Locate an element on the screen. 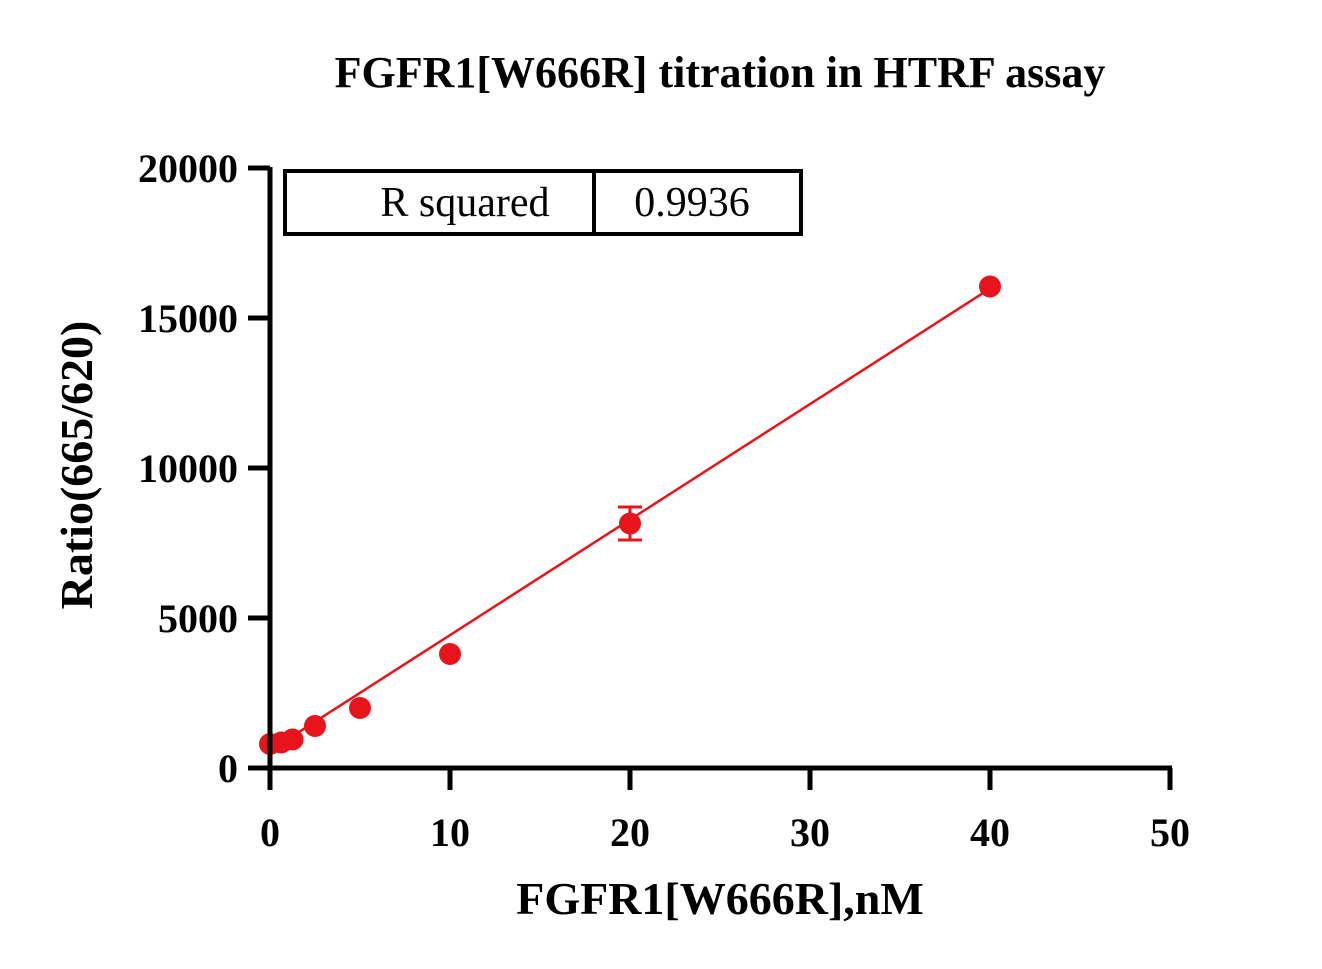  y-tick-label: 15000 is located at coordinates (188, 318).